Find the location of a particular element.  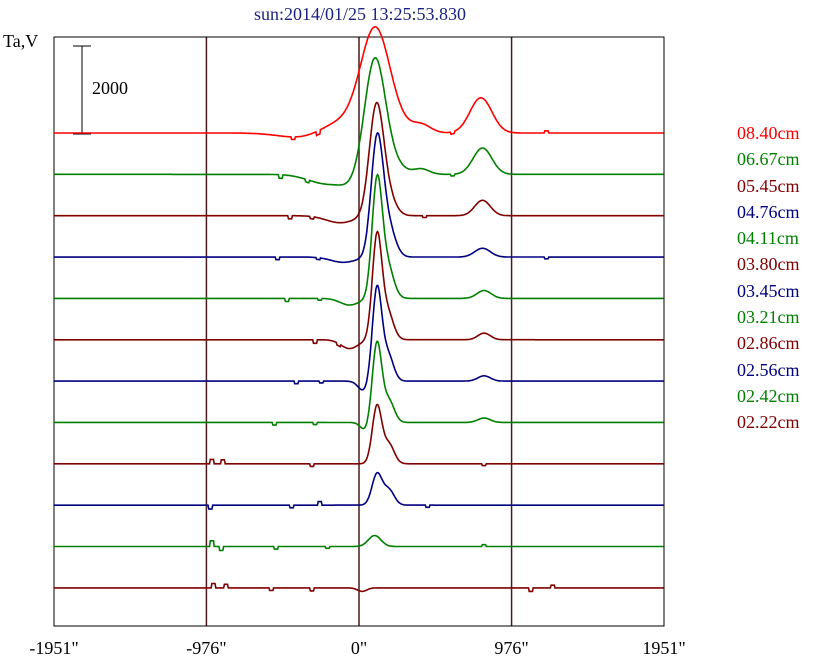

legend-item: 03.45cm is located at coordinates (768, 290).